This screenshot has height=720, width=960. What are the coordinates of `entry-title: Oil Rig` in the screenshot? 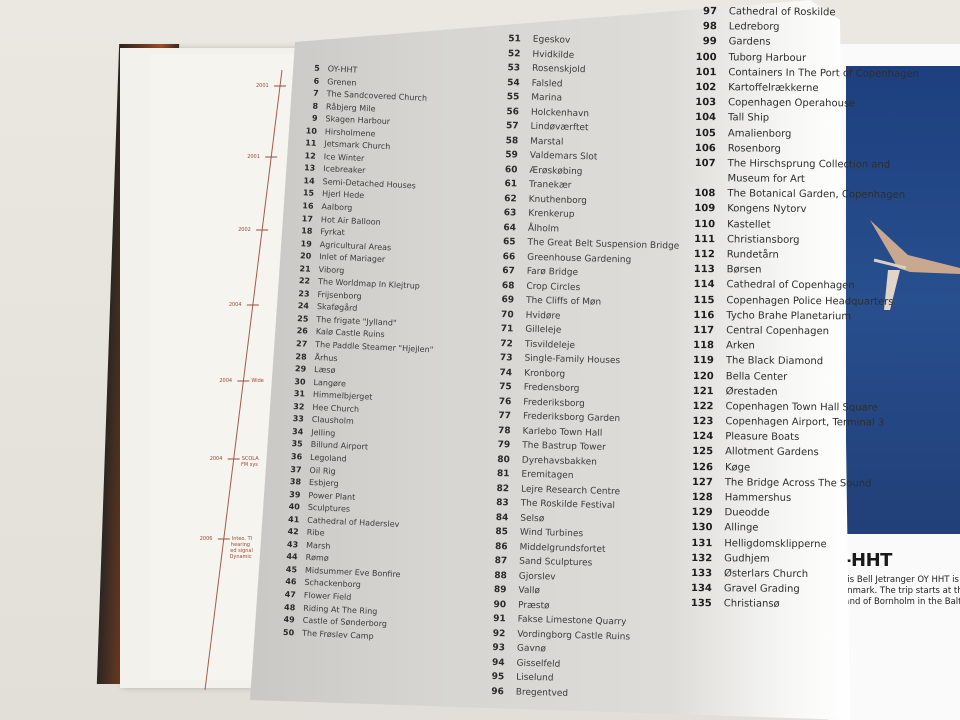 It's located at (322, 470).